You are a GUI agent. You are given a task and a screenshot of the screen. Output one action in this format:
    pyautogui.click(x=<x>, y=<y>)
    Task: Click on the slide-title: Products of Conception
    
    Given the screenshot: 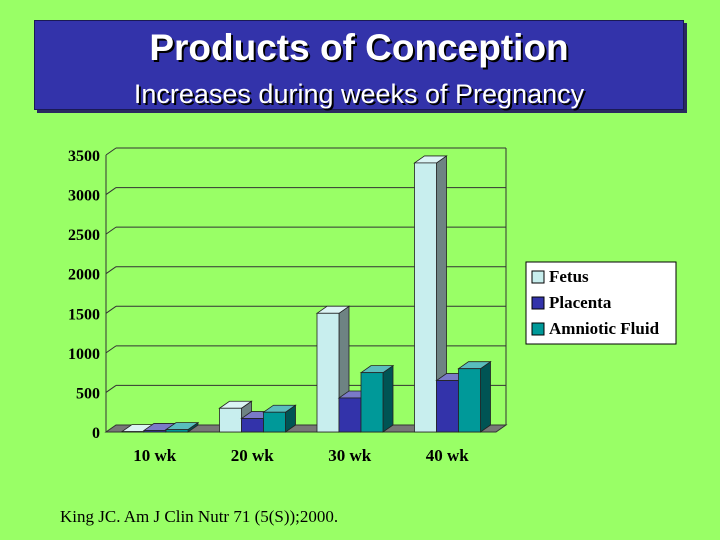 What is the action you would take?
    pyautogui.click(x=359, y=47)
    